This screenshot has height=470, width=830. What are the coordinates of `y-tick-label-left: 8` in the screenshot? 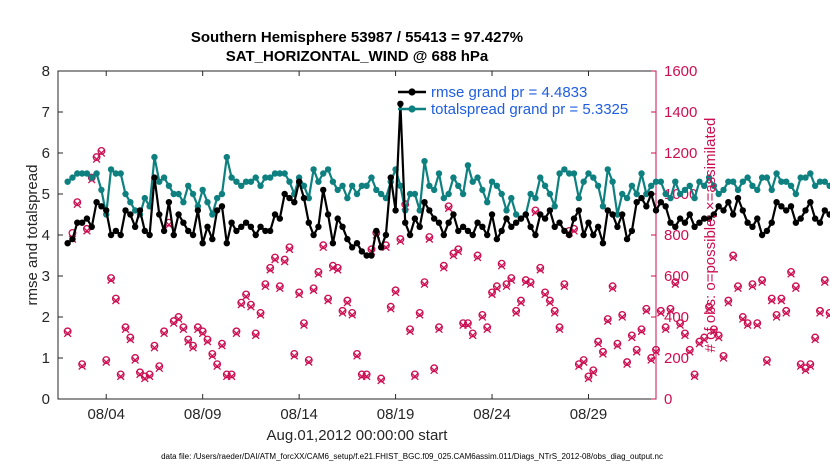 It's located at (46, 71).